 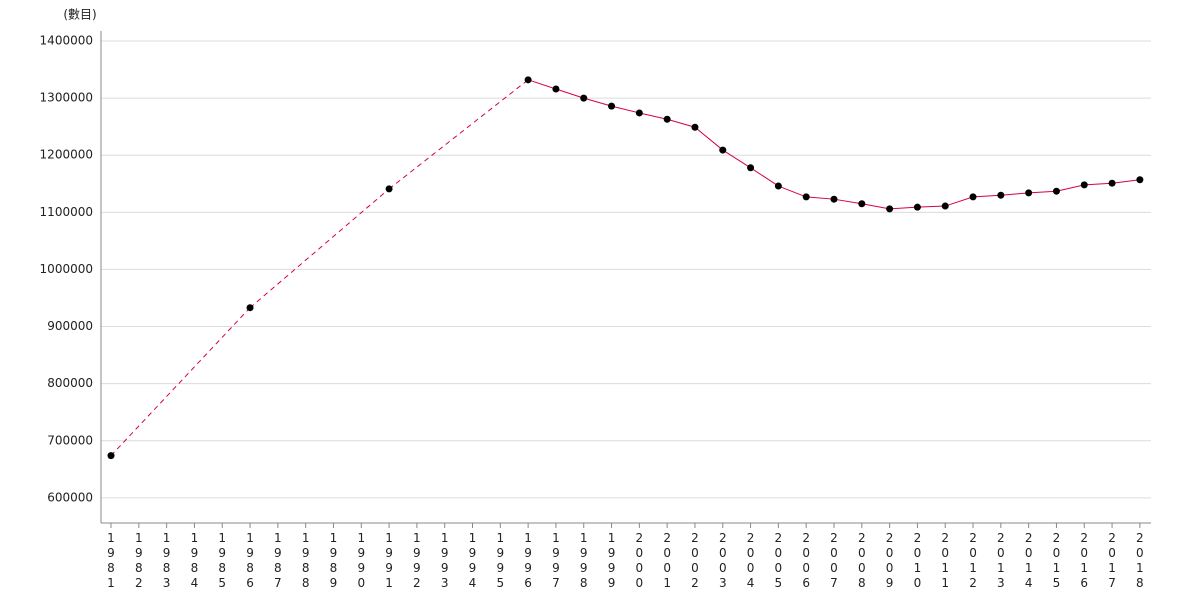 What do you see at coordinates (917, 561) in the screenshot?
I see `x-tick-label: 2010` at bounding box center [917, 561].